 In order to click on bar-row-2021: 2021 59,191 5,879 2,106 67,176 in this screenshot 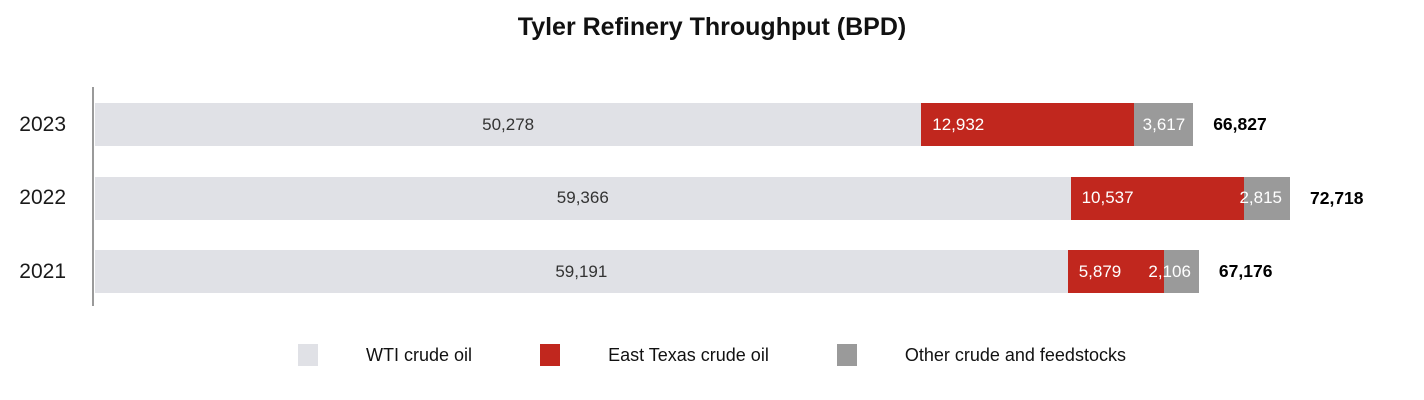, I will do `click(712, 271)`.